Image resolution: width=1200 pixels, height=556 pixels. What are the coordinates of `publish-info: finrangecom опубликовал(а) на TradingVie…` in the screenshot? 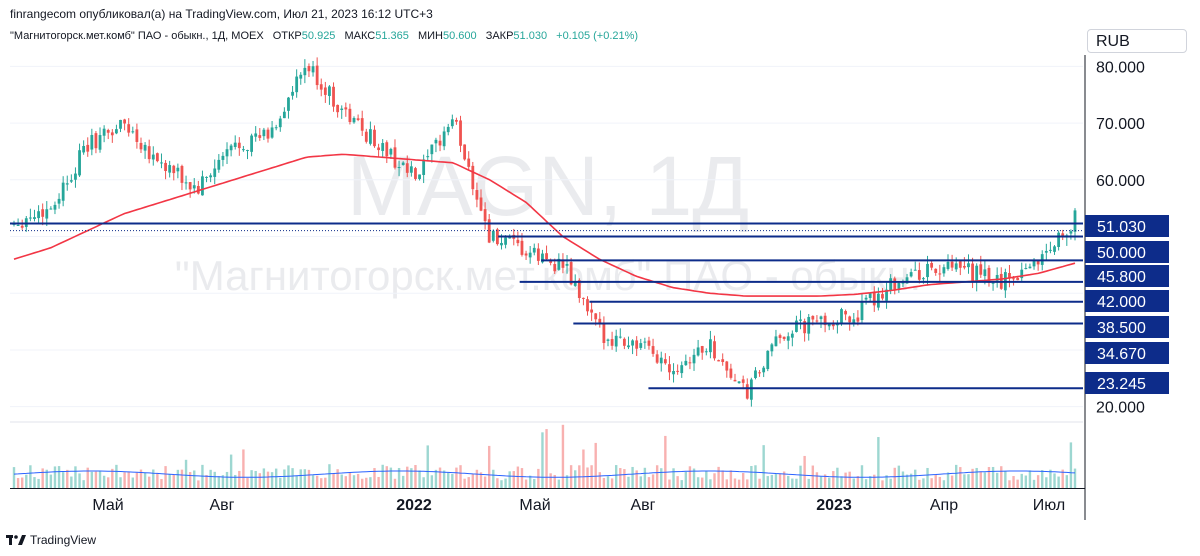 It's located at (221, 14).